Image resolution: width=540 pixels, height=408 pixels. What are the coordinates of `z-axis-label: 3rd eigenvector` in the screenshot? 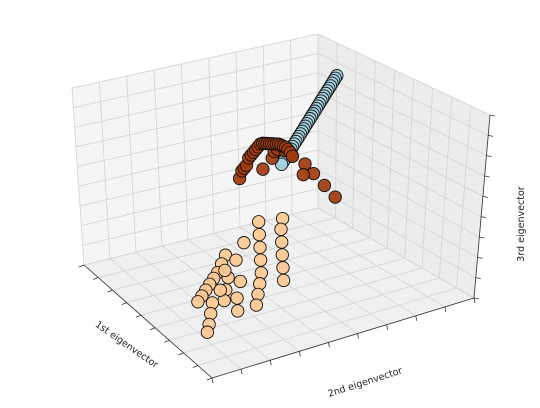 It's located at (521, 223).